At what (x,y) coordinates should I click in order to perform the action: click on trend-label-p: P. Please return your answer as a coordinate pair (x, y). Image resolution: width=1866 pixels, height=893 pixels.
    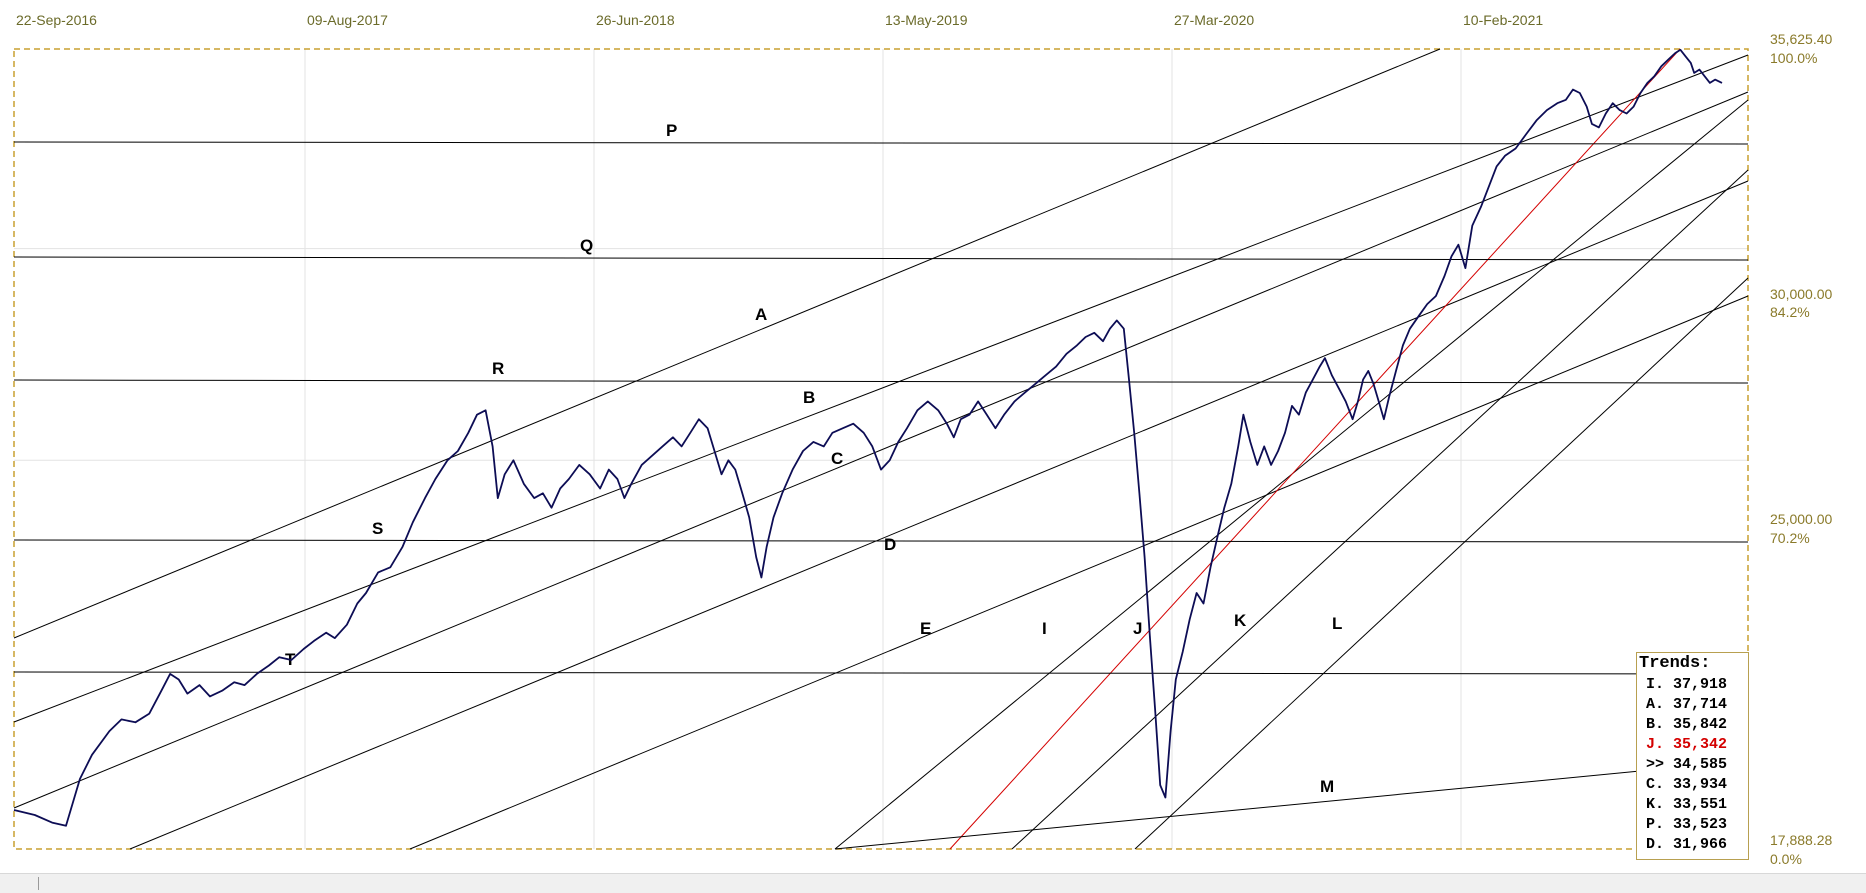
    Looking at the image, I should click on (671, 130).